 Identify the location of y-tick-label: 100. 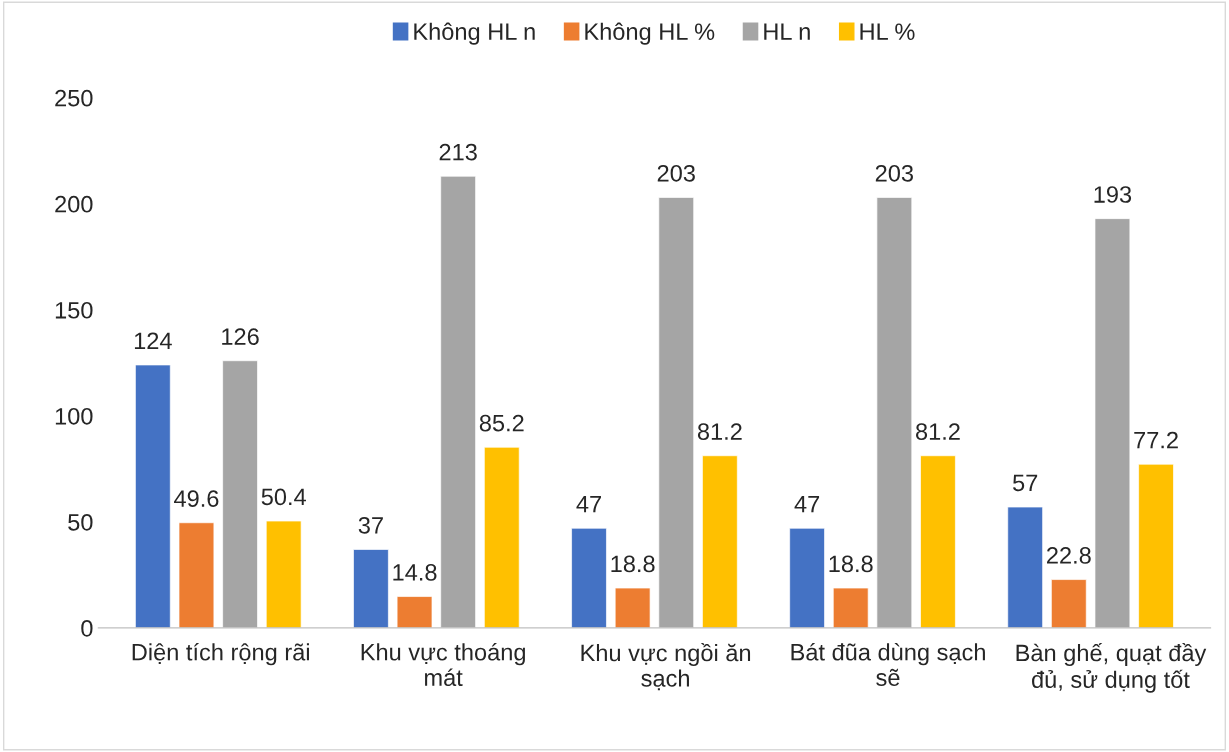
(74, 416).